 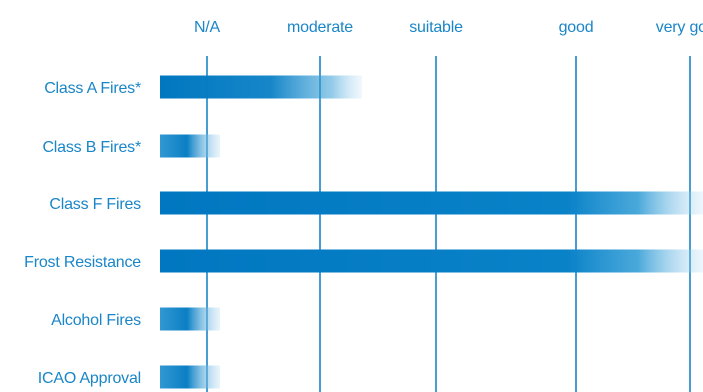 I want to click on category-label-frost-resistance: Frost Resistance, so click(x=82, y=262).